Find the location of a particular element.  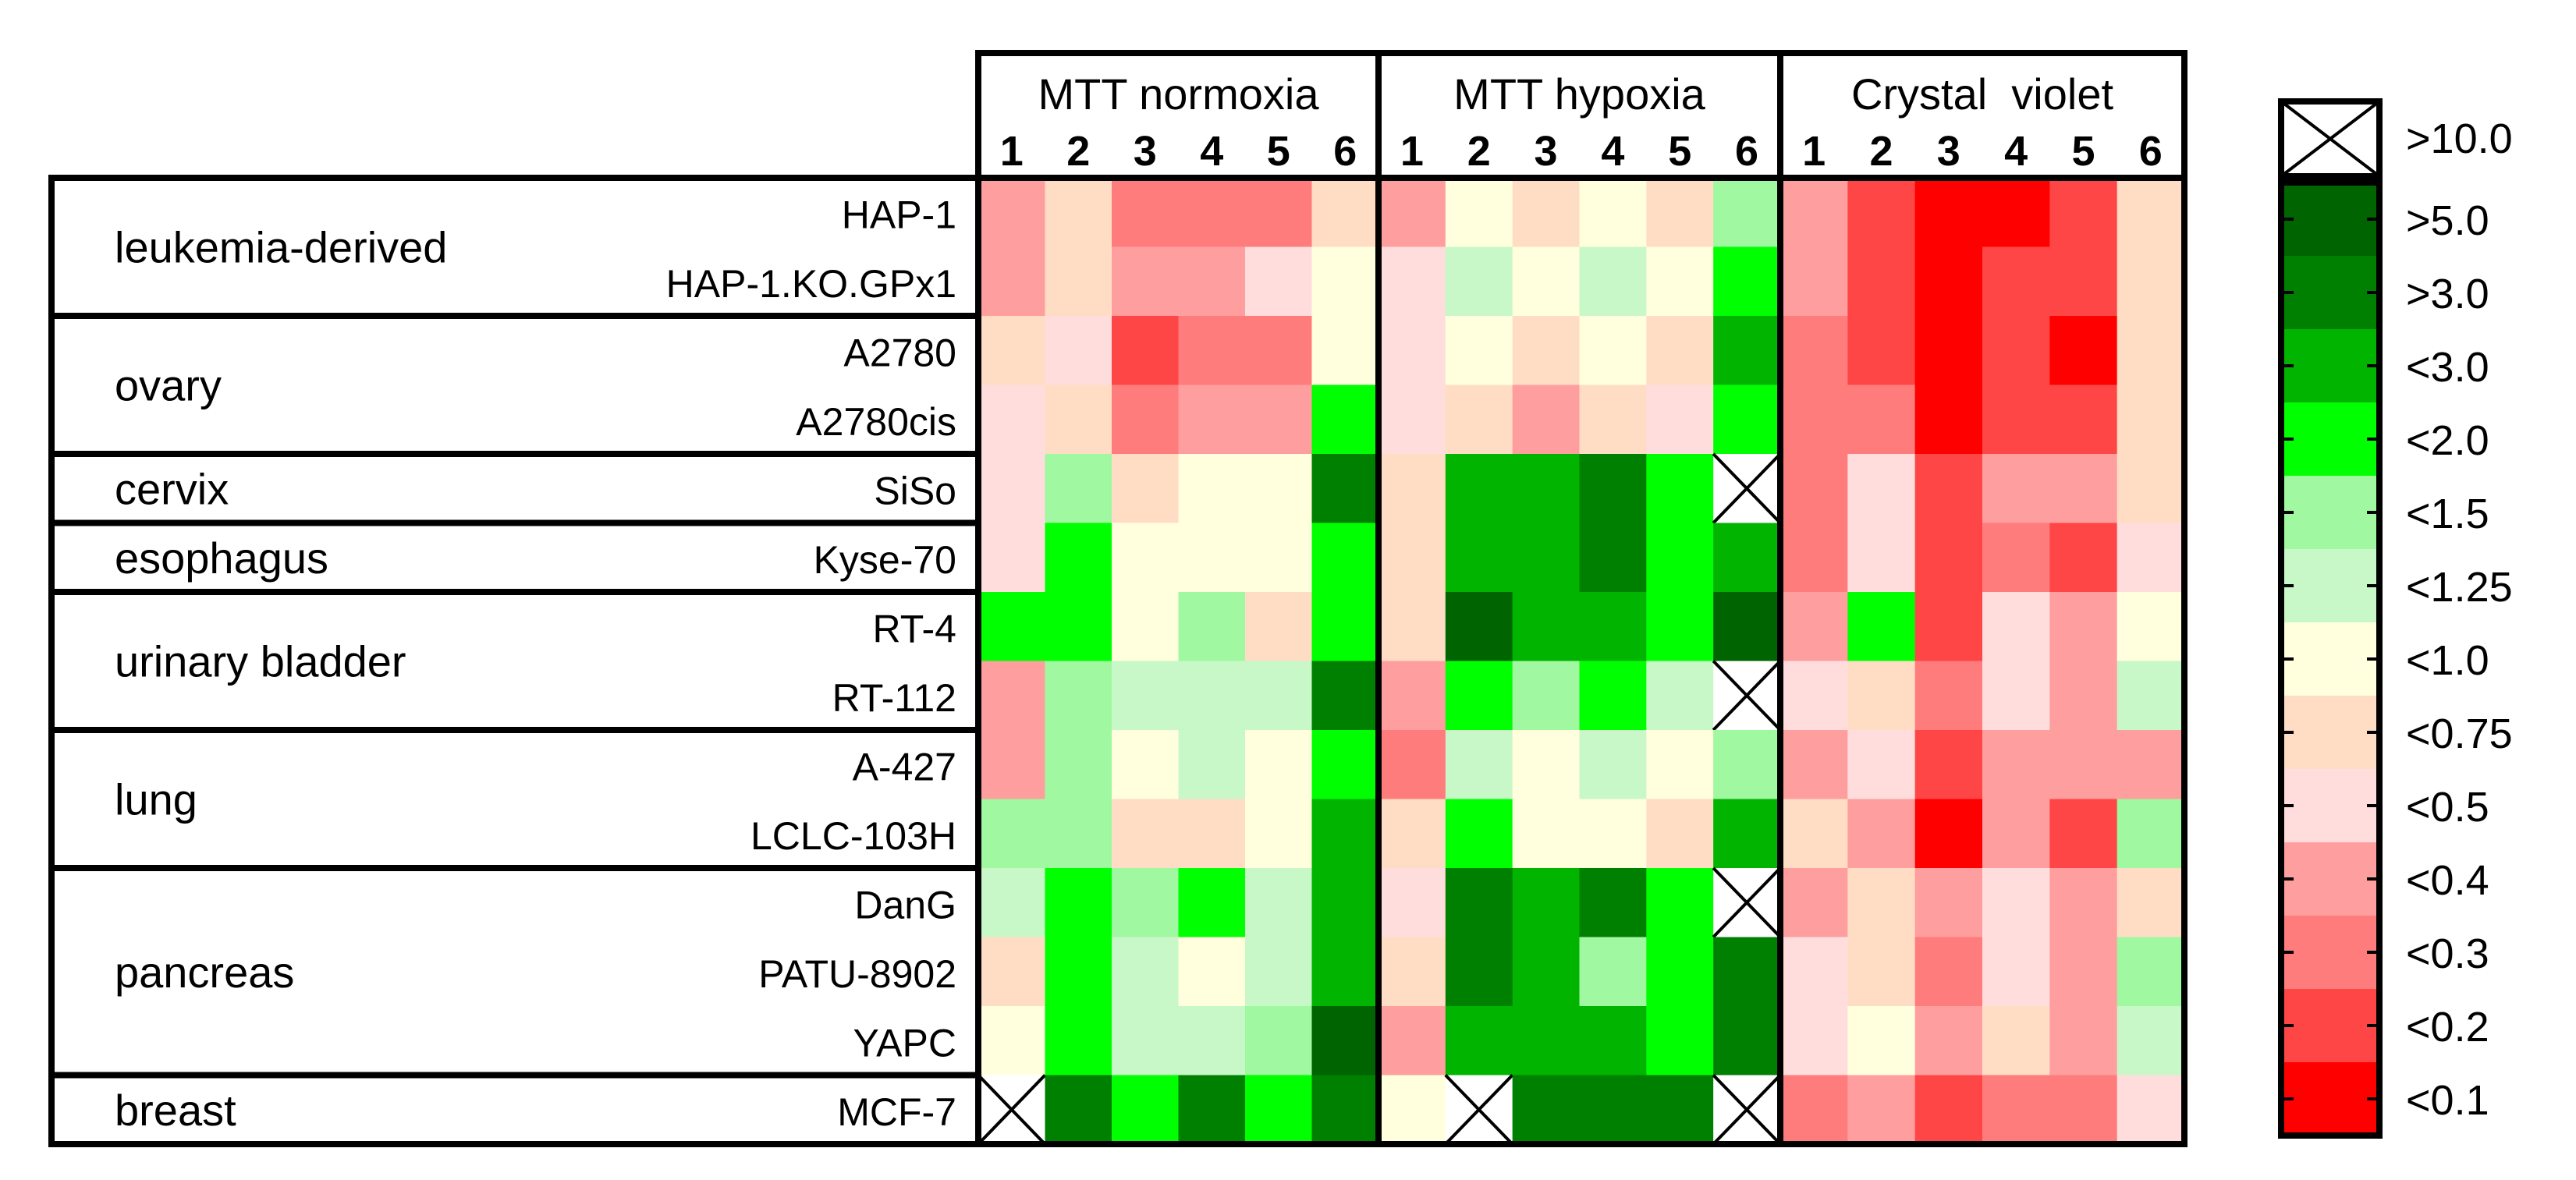

group-label: cervix is located at coordinates (172, 489).